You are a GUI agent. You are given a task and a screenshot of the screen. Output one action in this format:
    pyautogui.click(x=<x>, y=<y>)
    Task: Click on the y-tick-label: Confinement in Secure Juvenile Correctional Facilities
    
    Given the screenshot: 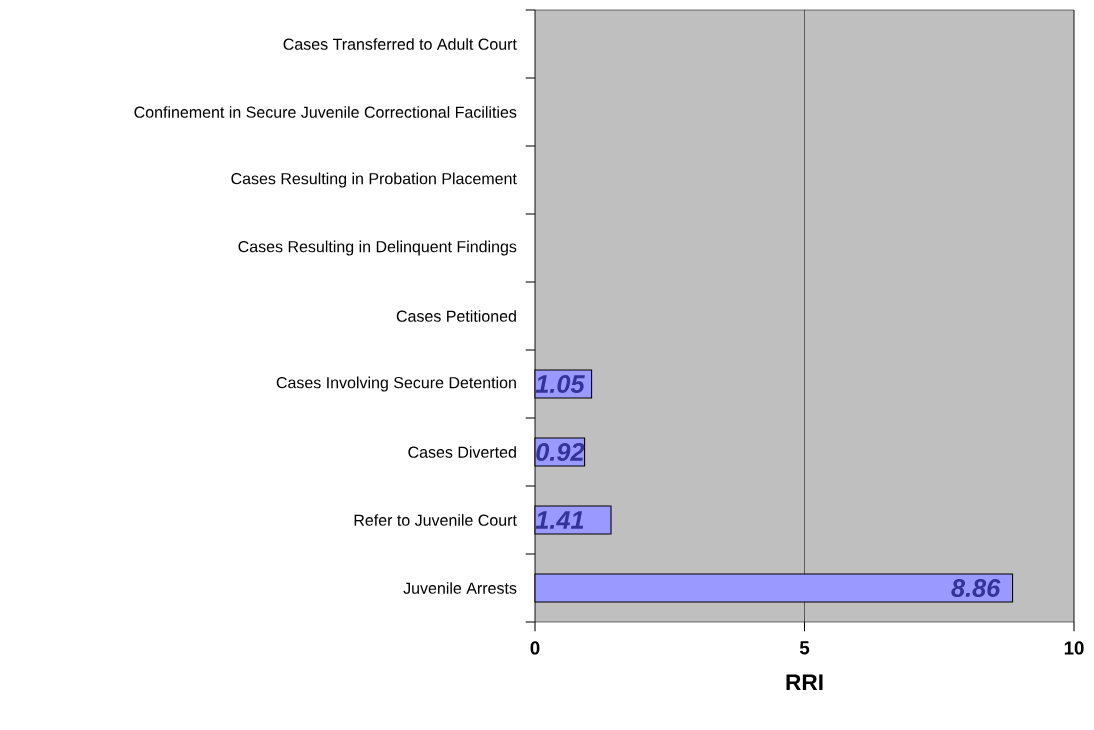 What is the action you would take?
    pyautogui.click(x=325, y=112)
    